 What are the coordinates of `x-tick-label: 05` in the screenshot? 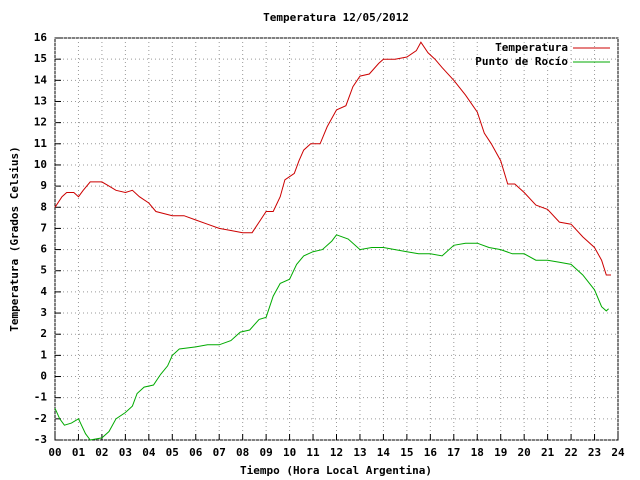 It's located at (172, 452).